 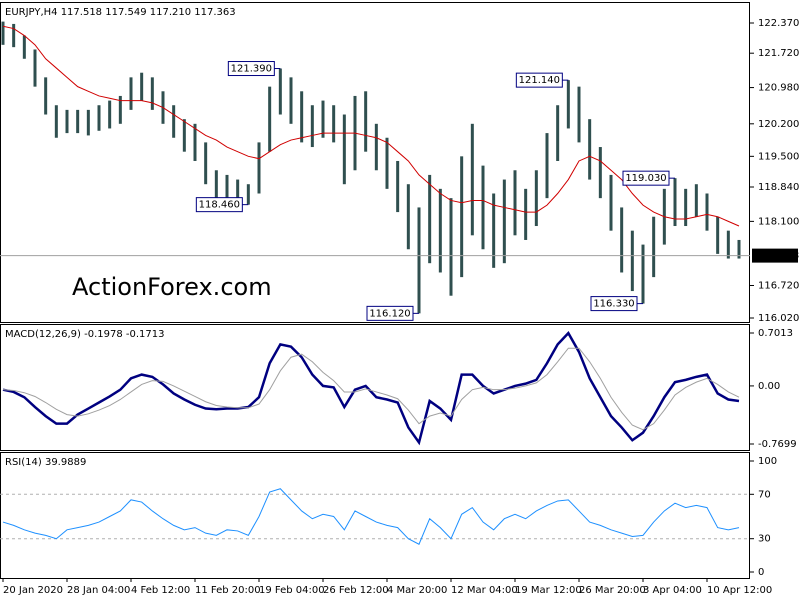 What do you see at coordinates (778, 53) in the screenshot?
I see `y-tick-label: 121.720` at bounding box center [778, 53].